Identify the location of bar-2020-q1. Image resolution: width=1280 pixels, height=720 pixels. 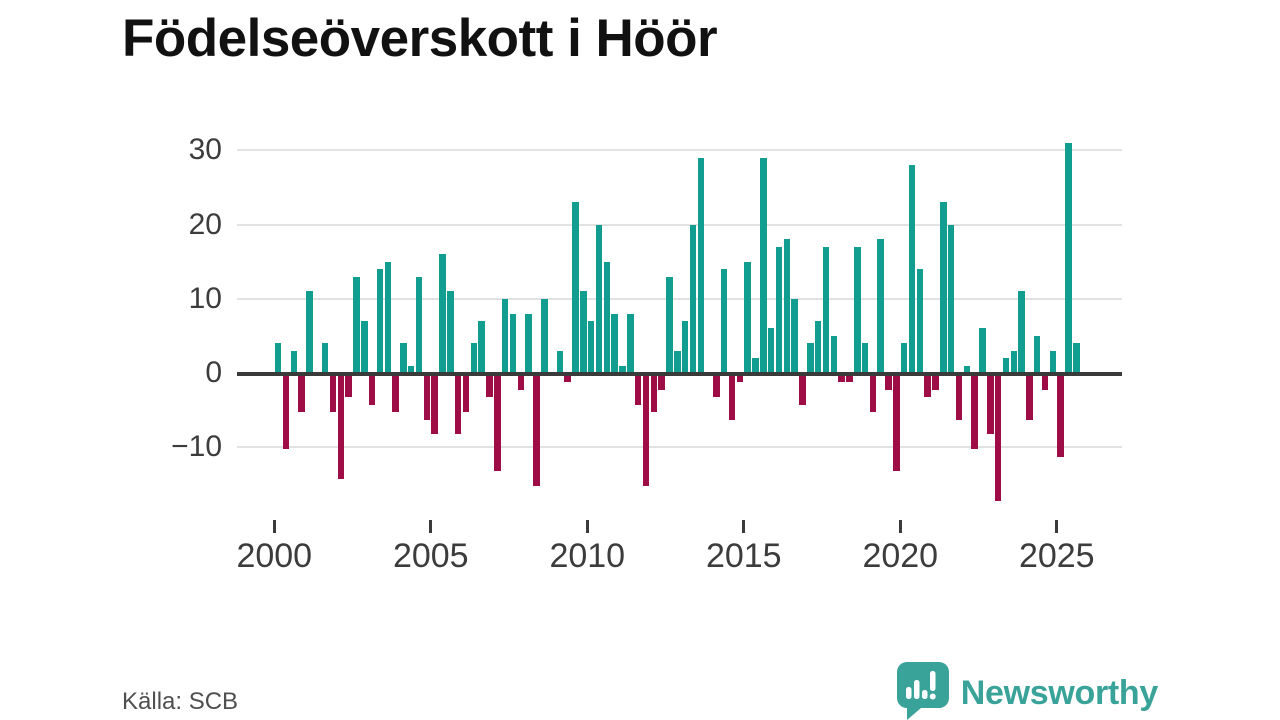
(904, 358).